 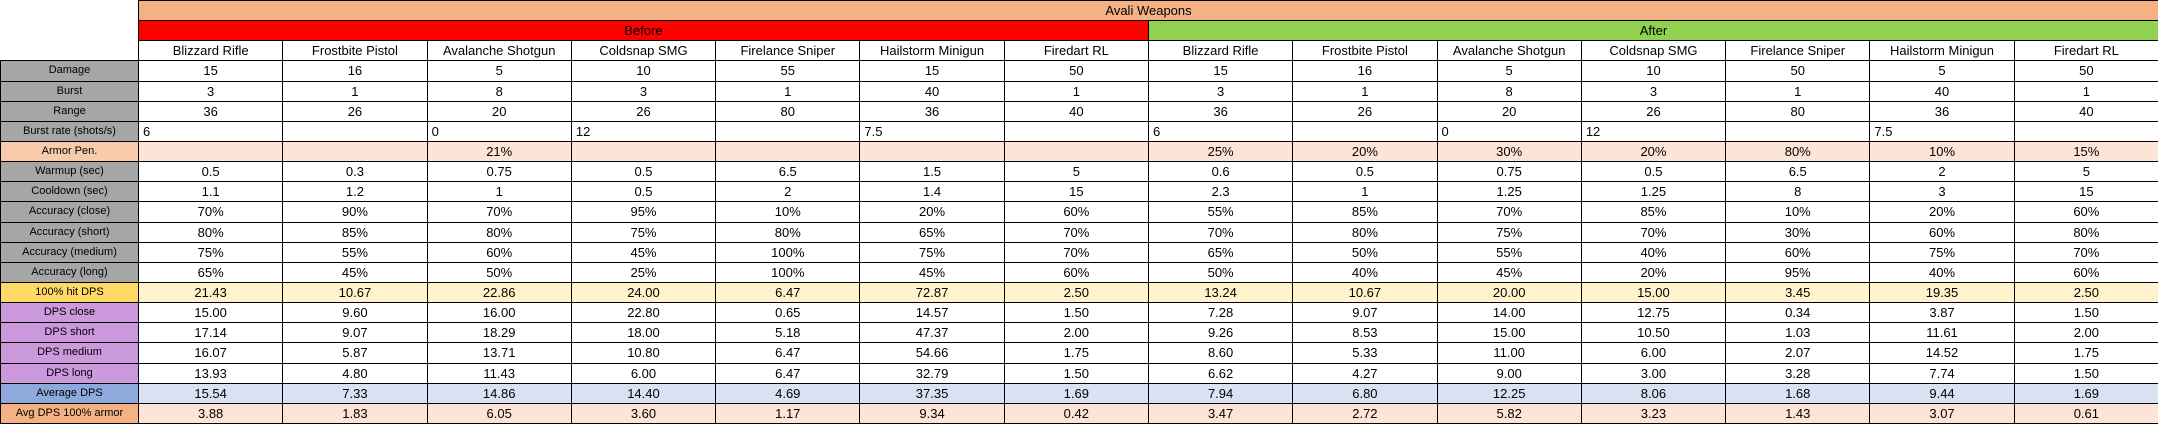 What do you see at coordinates (643, 393) in the screenshot?
I see `cell: 14.40` at bounding box center [643, 393].